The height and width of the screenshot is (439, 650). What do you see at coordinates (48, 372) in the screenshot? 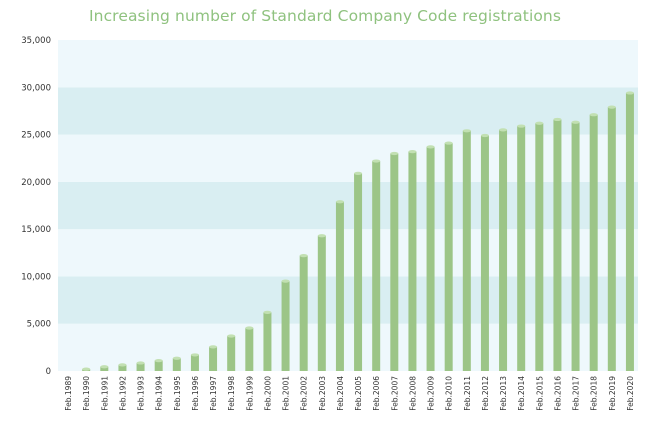
I see `y-tick-label: 0` at bounding box center [48, 372].